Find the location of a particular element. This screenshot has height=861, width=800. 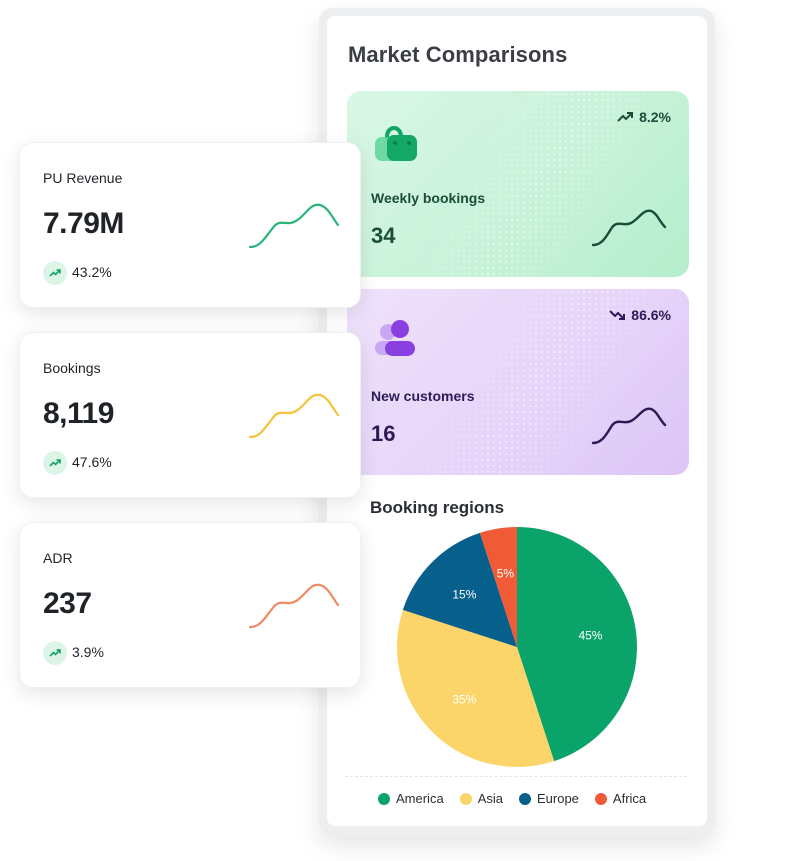

pie-label-asia: 35% is located at coordinates (464, 700).